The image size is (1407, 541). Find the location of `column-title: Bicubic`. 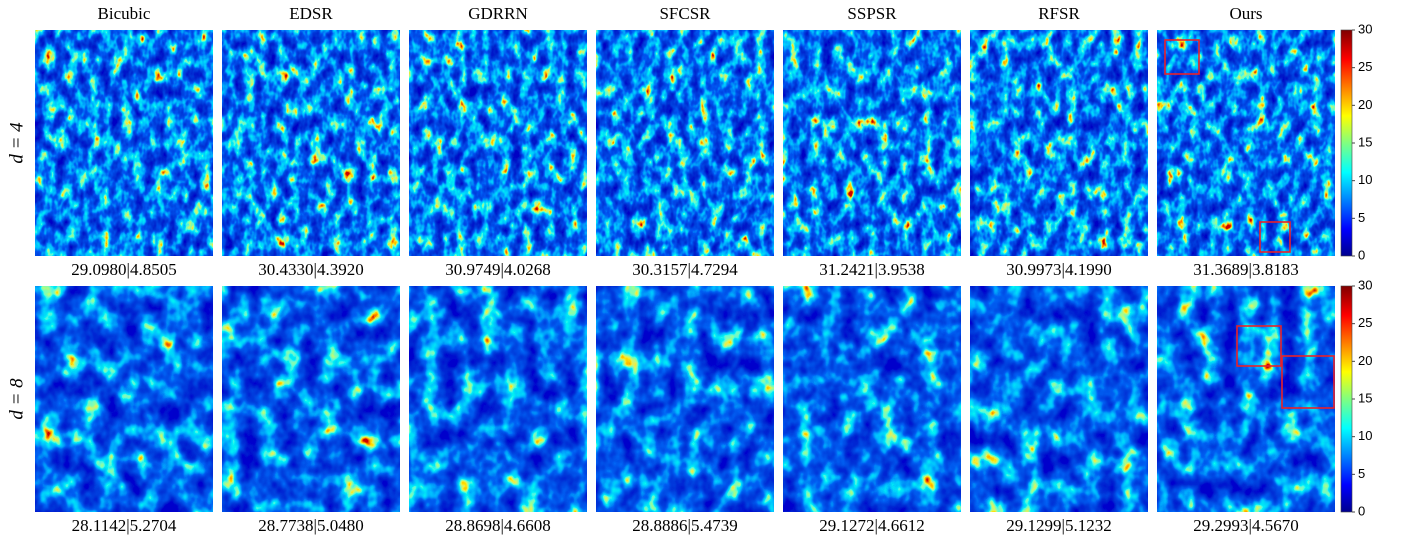

column-title: Bicubic is located at coordinates (124, 13).